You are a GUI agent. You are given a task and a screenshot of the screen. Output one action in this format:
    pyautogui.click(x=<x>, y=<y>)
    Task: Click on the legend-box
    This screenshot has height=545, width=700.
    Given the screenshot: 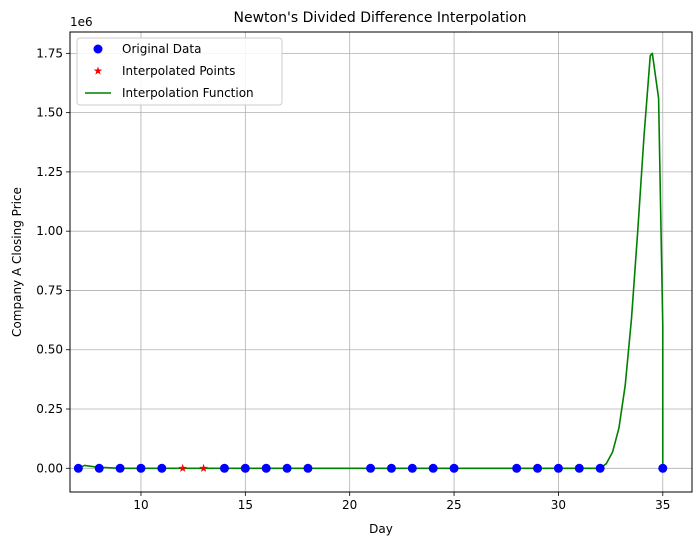 What is the action you would take?
    pyautogui.click(x=179, y=71)
    